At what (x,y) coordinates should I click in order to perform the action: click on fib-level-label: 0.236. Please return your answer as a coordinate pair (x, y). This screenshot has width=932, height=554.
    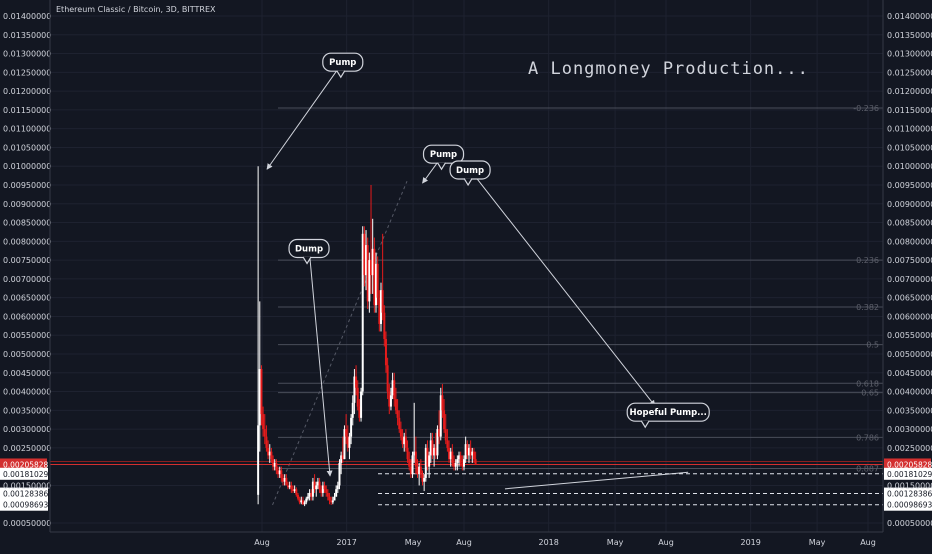
    Looking at the image, I should click on (867, 260).